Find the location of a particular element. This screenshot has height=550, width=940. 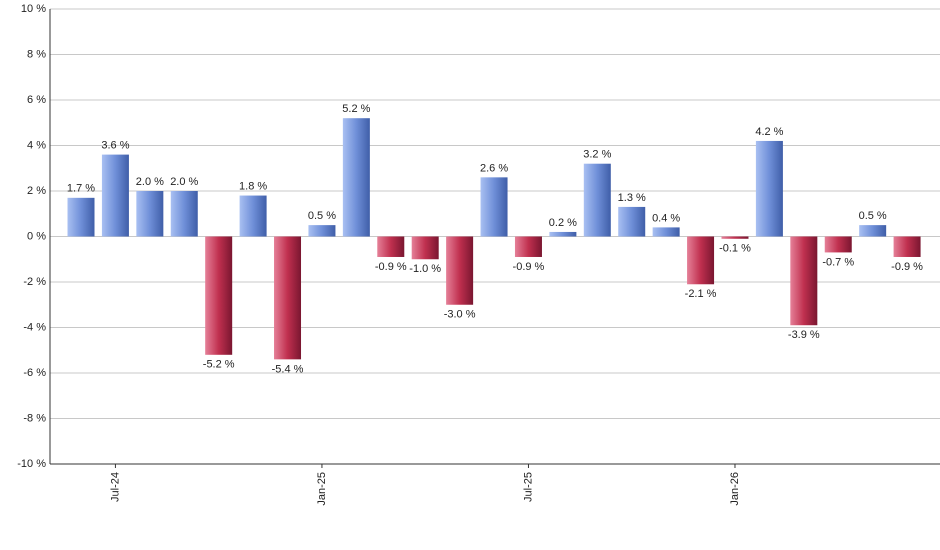

y-tick-label: 10 % is located at coordinates (33, 9).